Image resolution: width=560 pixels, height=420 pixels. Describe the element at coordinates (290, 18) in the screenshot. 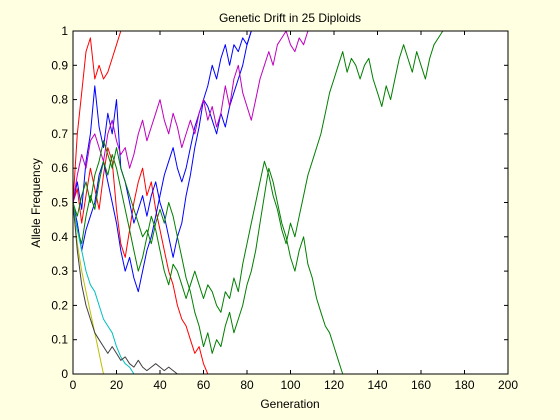

I see `chart-title: Genetic Drift in 25 Diploids` at that location.